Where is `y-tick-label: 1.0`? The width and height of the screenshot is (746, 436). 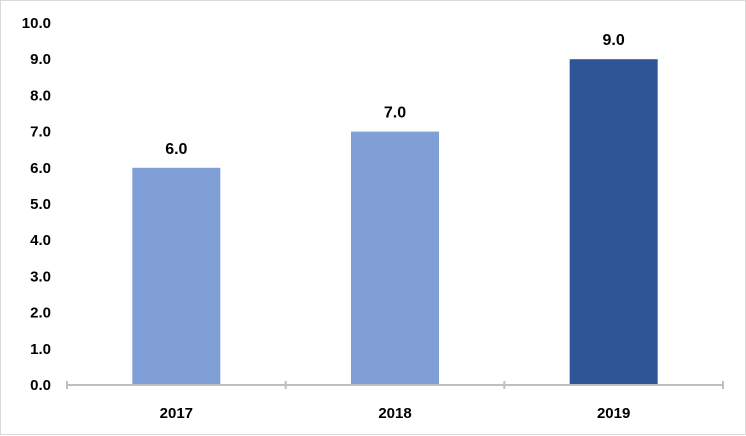 y-tick-label: 1.0 is located at coordinates (40, 349).